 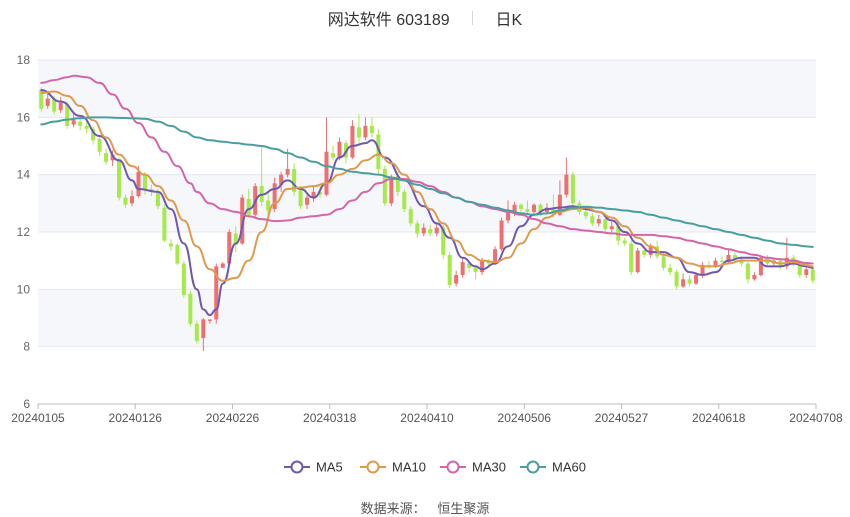 What do you see at coordinates (427, 203) in the screenshot?
I see `background-band` at bounding box center [427, 203].